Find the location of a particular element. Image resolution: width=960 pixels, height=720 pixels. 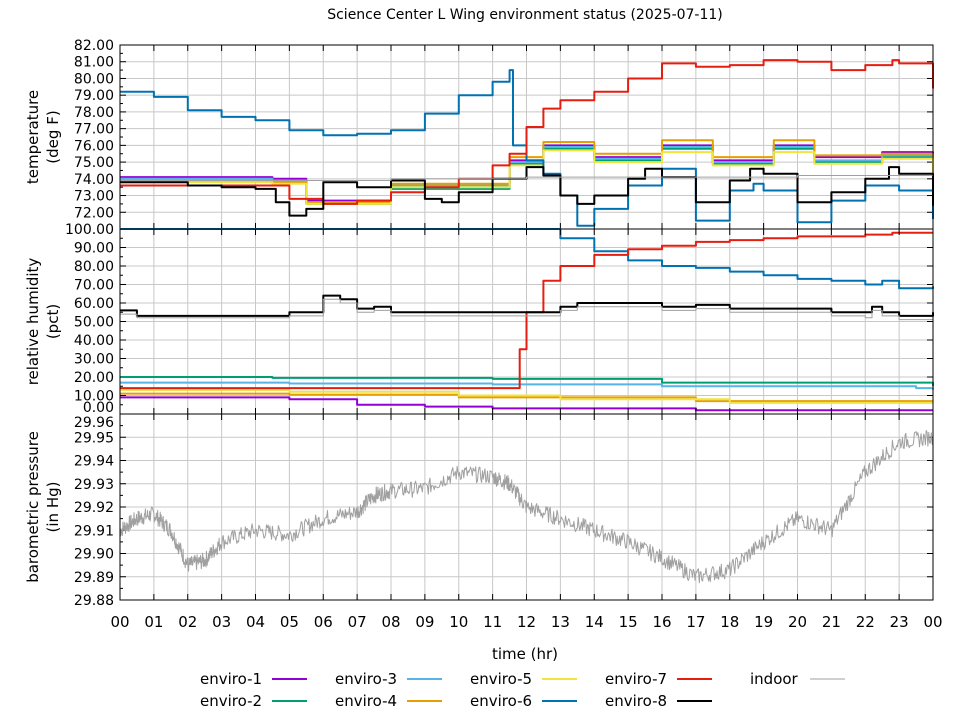

x-tick-label: 06 is located at coordinates (323, 622).